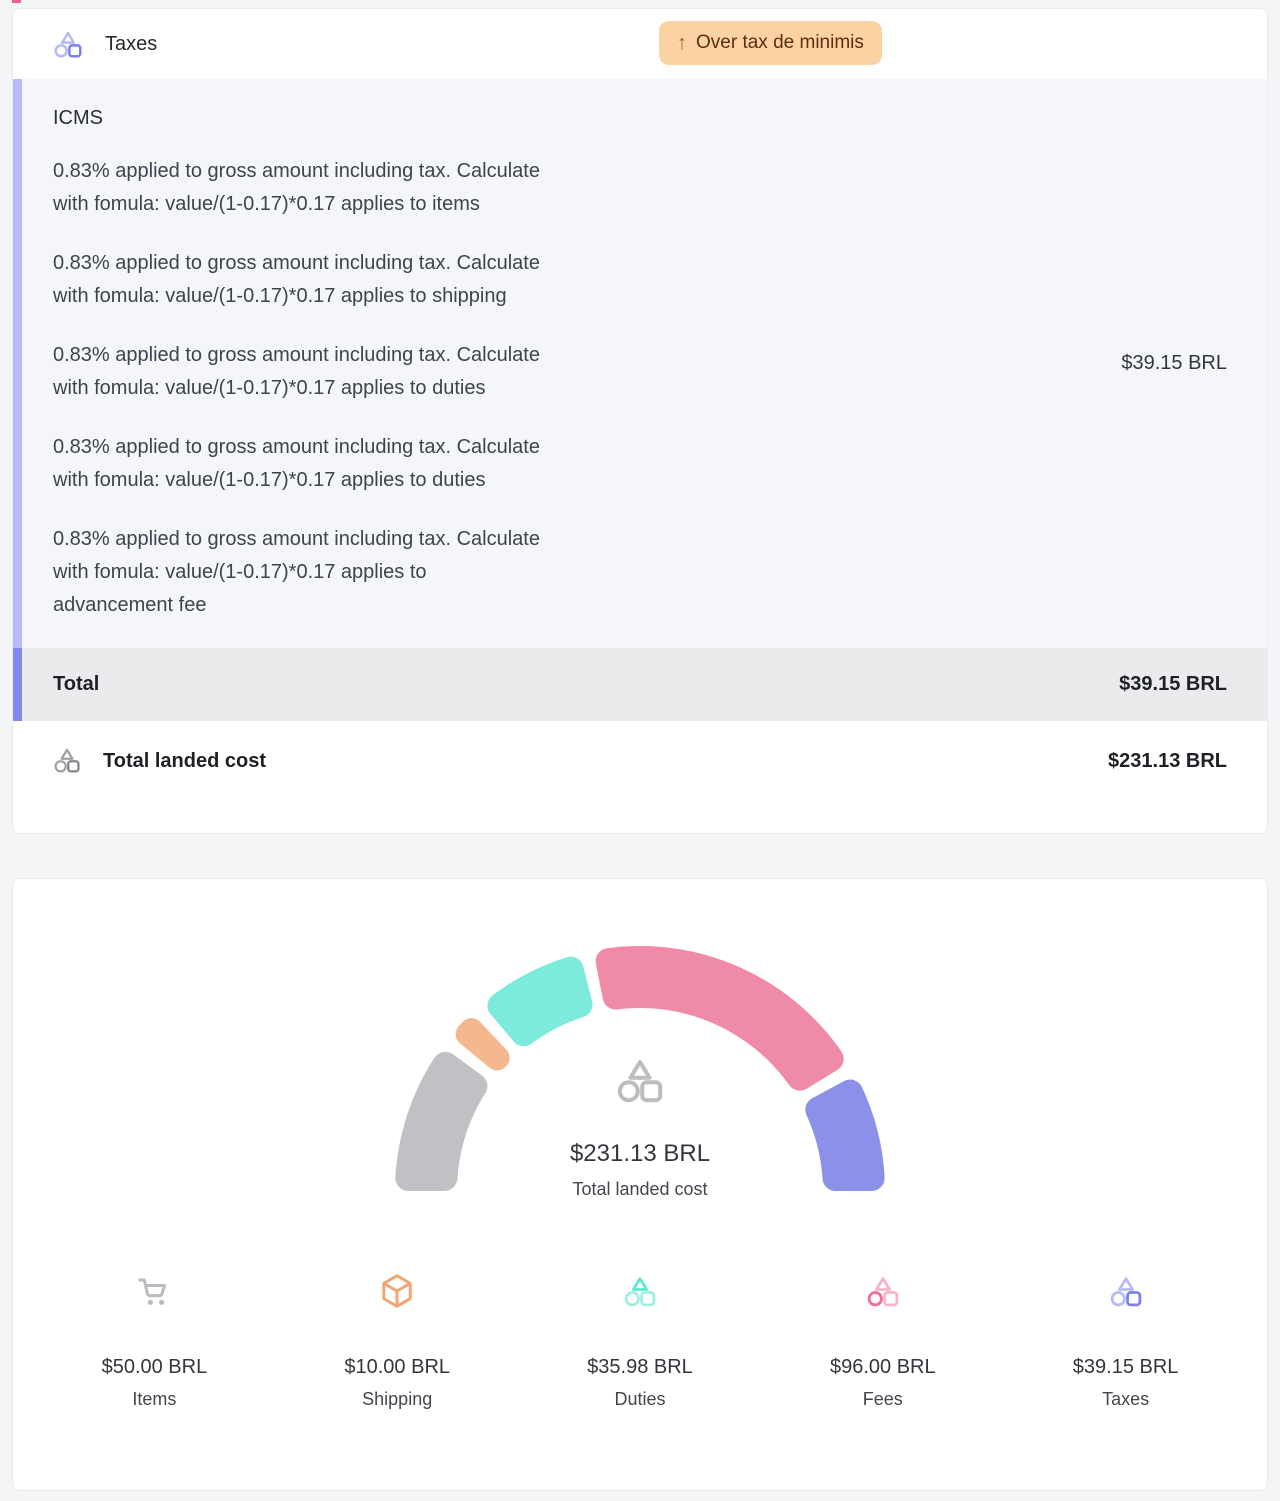 Image resolution: width=1280 pixels, height=1501 pixels. Describe the element at coordinates (882, 1339) in the screenshot. I see `legend-item-fees: $96.00 BRL Fees` at that location.